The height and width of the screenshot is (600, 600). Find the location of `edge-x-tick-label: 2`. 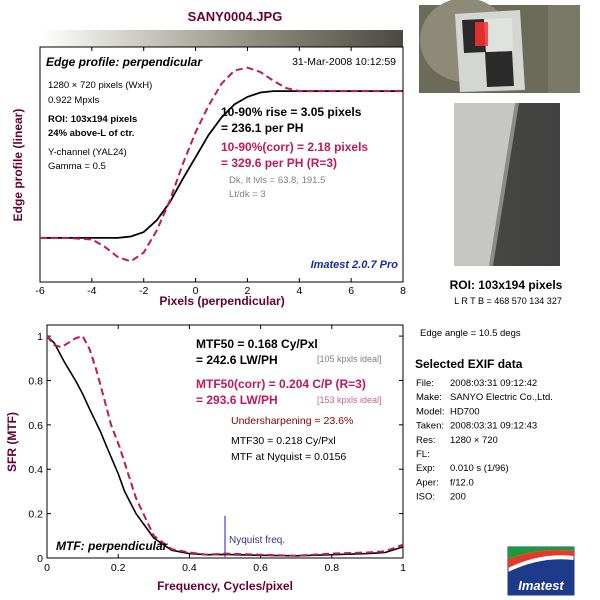

edge-x-tick-label: 2 is located at coordinates (248, 291).